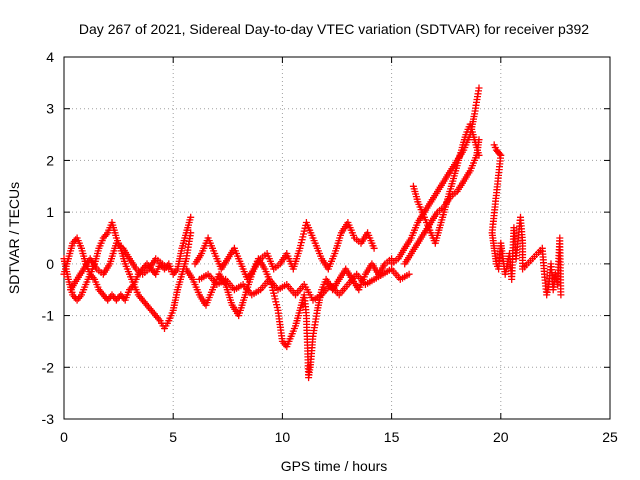  I want to click on series-track-j, so click(526, 220).